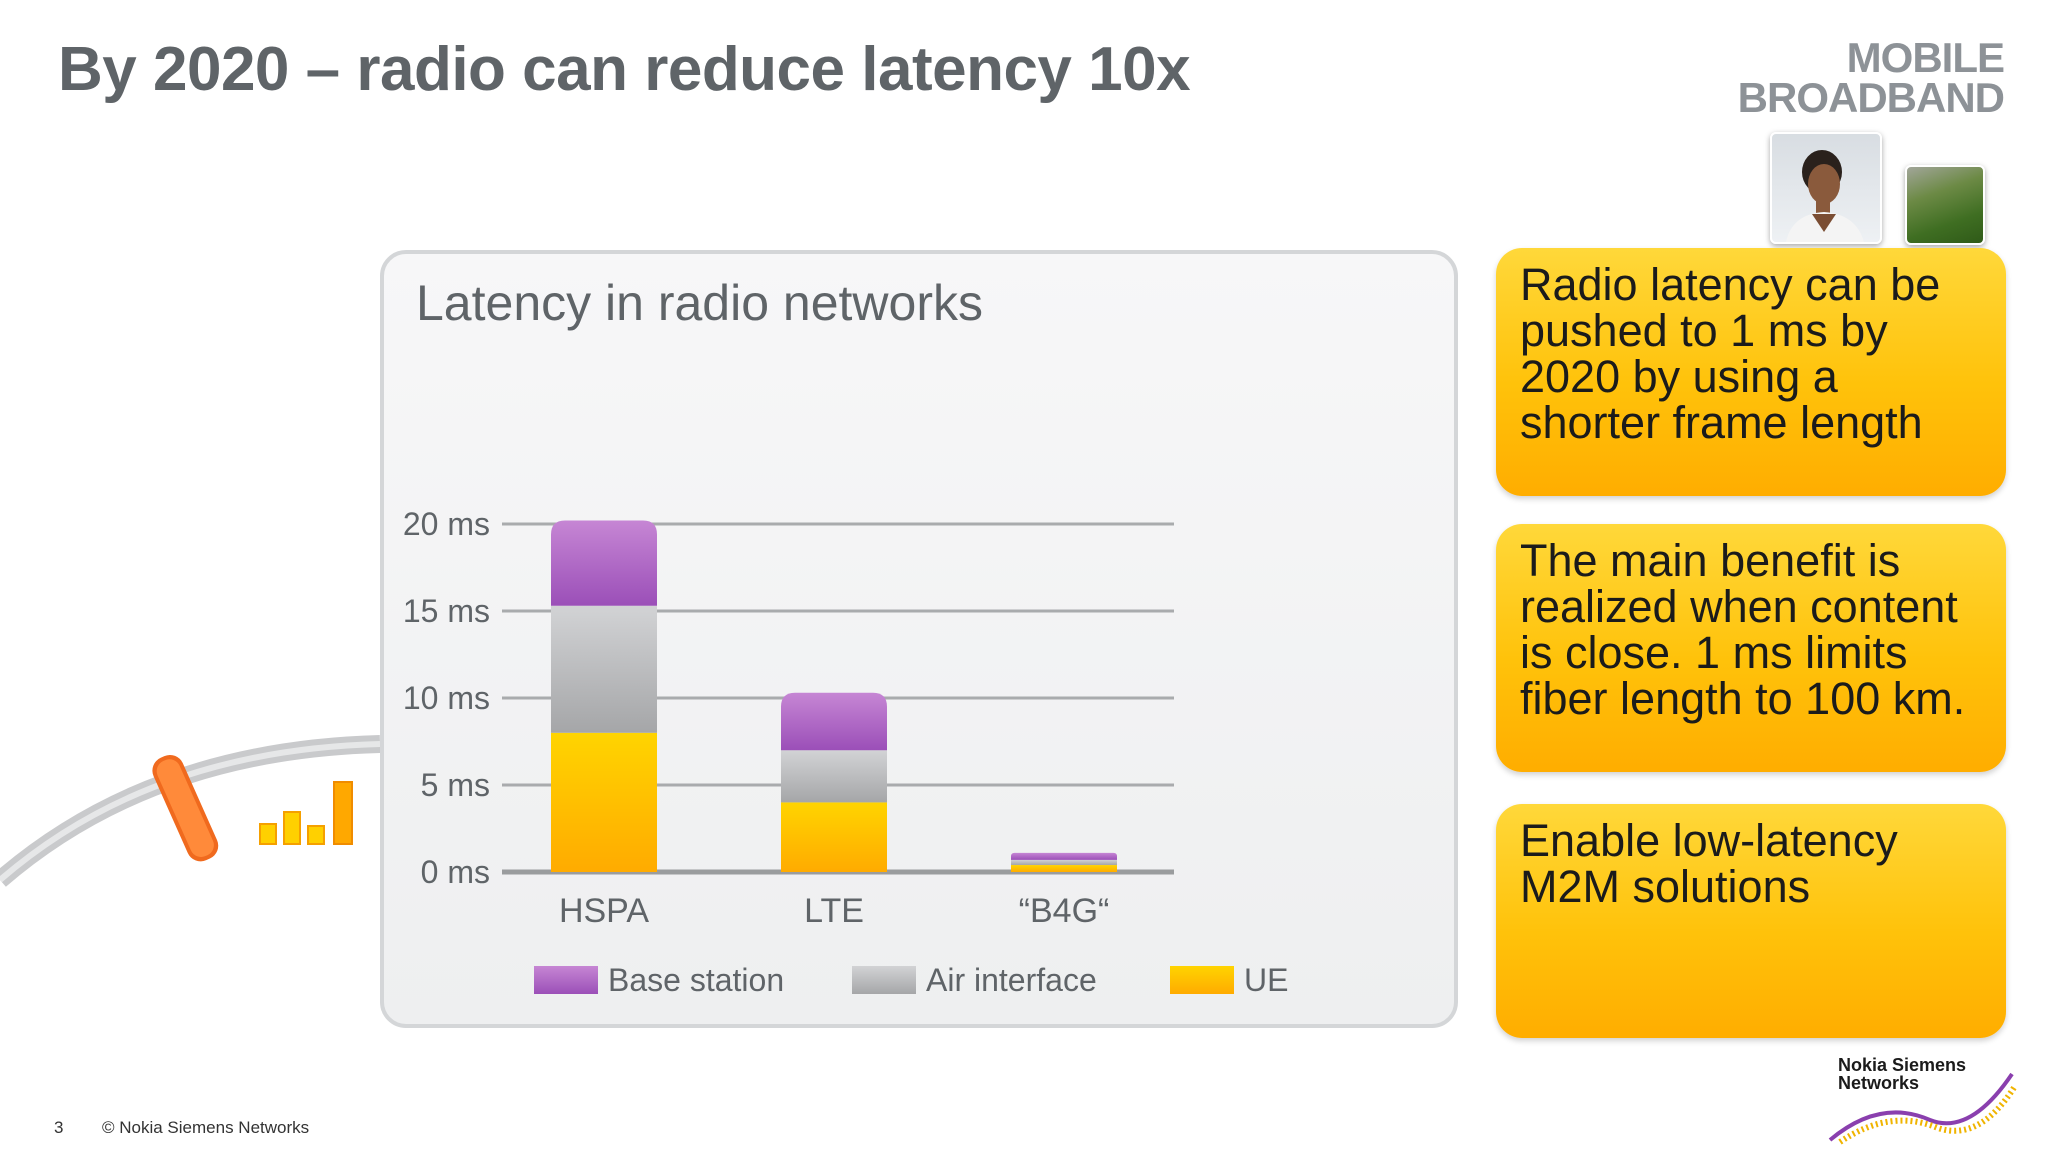 This screenshot has height=1152, width=2048. I want to click on nsn-logo-text: Nokia Siemens Networks, so click(1902, 1074).